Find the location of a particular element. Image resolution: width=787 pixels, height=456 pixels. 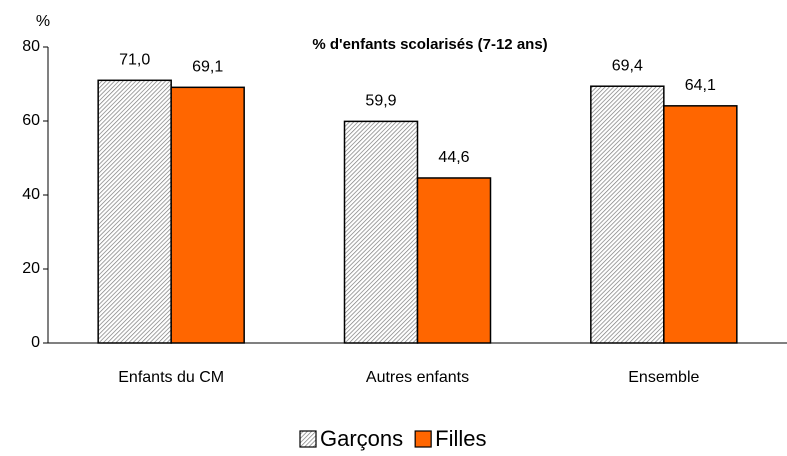

y-tick-label: 40 is located at coordinates (31, 194).